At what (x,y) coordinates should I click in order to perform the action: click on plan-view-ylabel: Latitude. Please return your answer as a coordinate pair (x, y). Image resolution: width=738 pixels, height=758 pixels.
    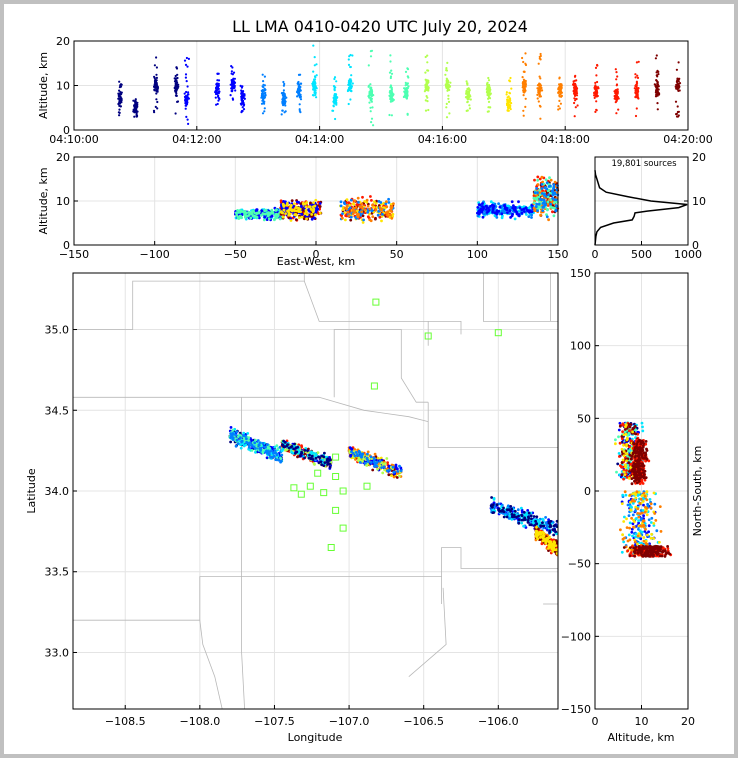
    Looking at the image, I should click on (31, 491).